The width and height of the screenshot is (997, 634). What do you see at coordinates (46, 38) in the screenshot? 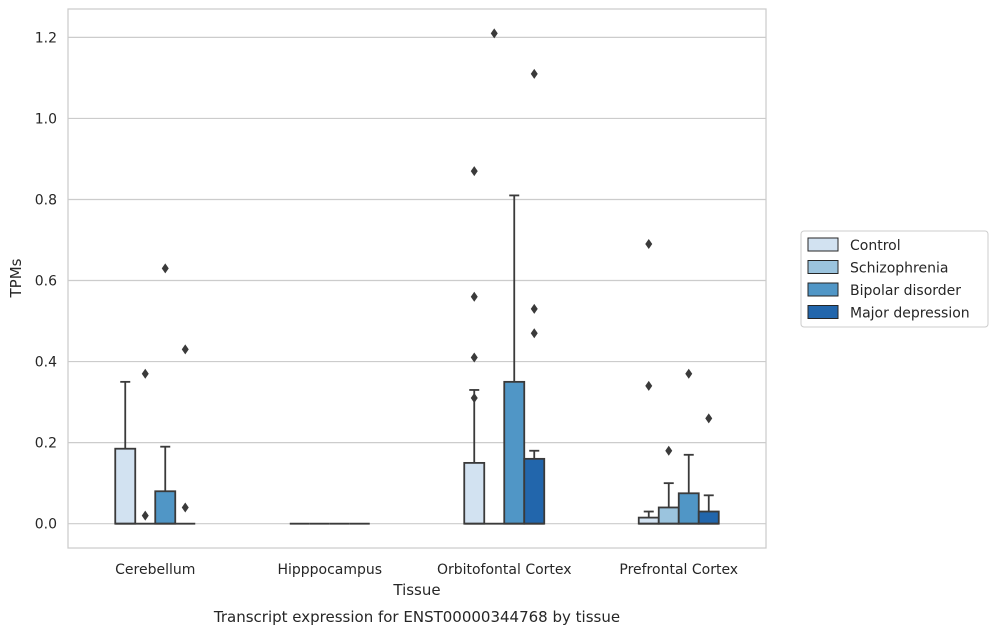
I see `y-tick-label: 1.2` at bounding box center [46, 38].